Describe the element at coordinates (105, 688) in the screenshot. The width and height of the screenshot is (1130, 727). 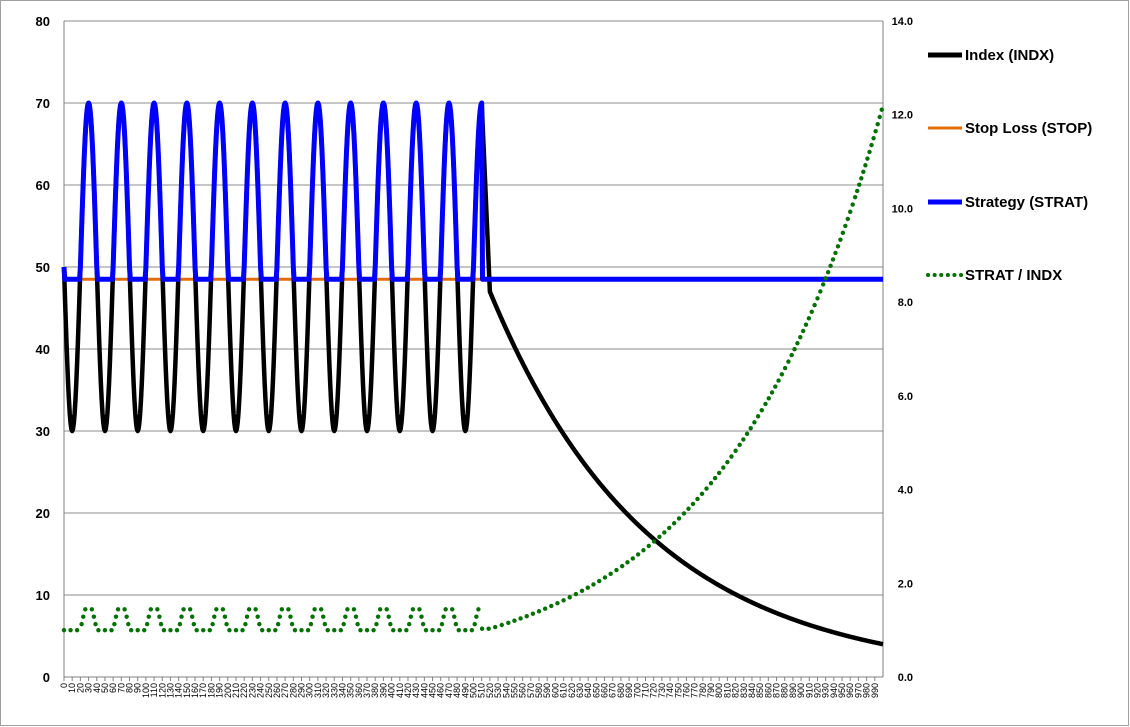
I see `x-tick-label: 50` at that location.